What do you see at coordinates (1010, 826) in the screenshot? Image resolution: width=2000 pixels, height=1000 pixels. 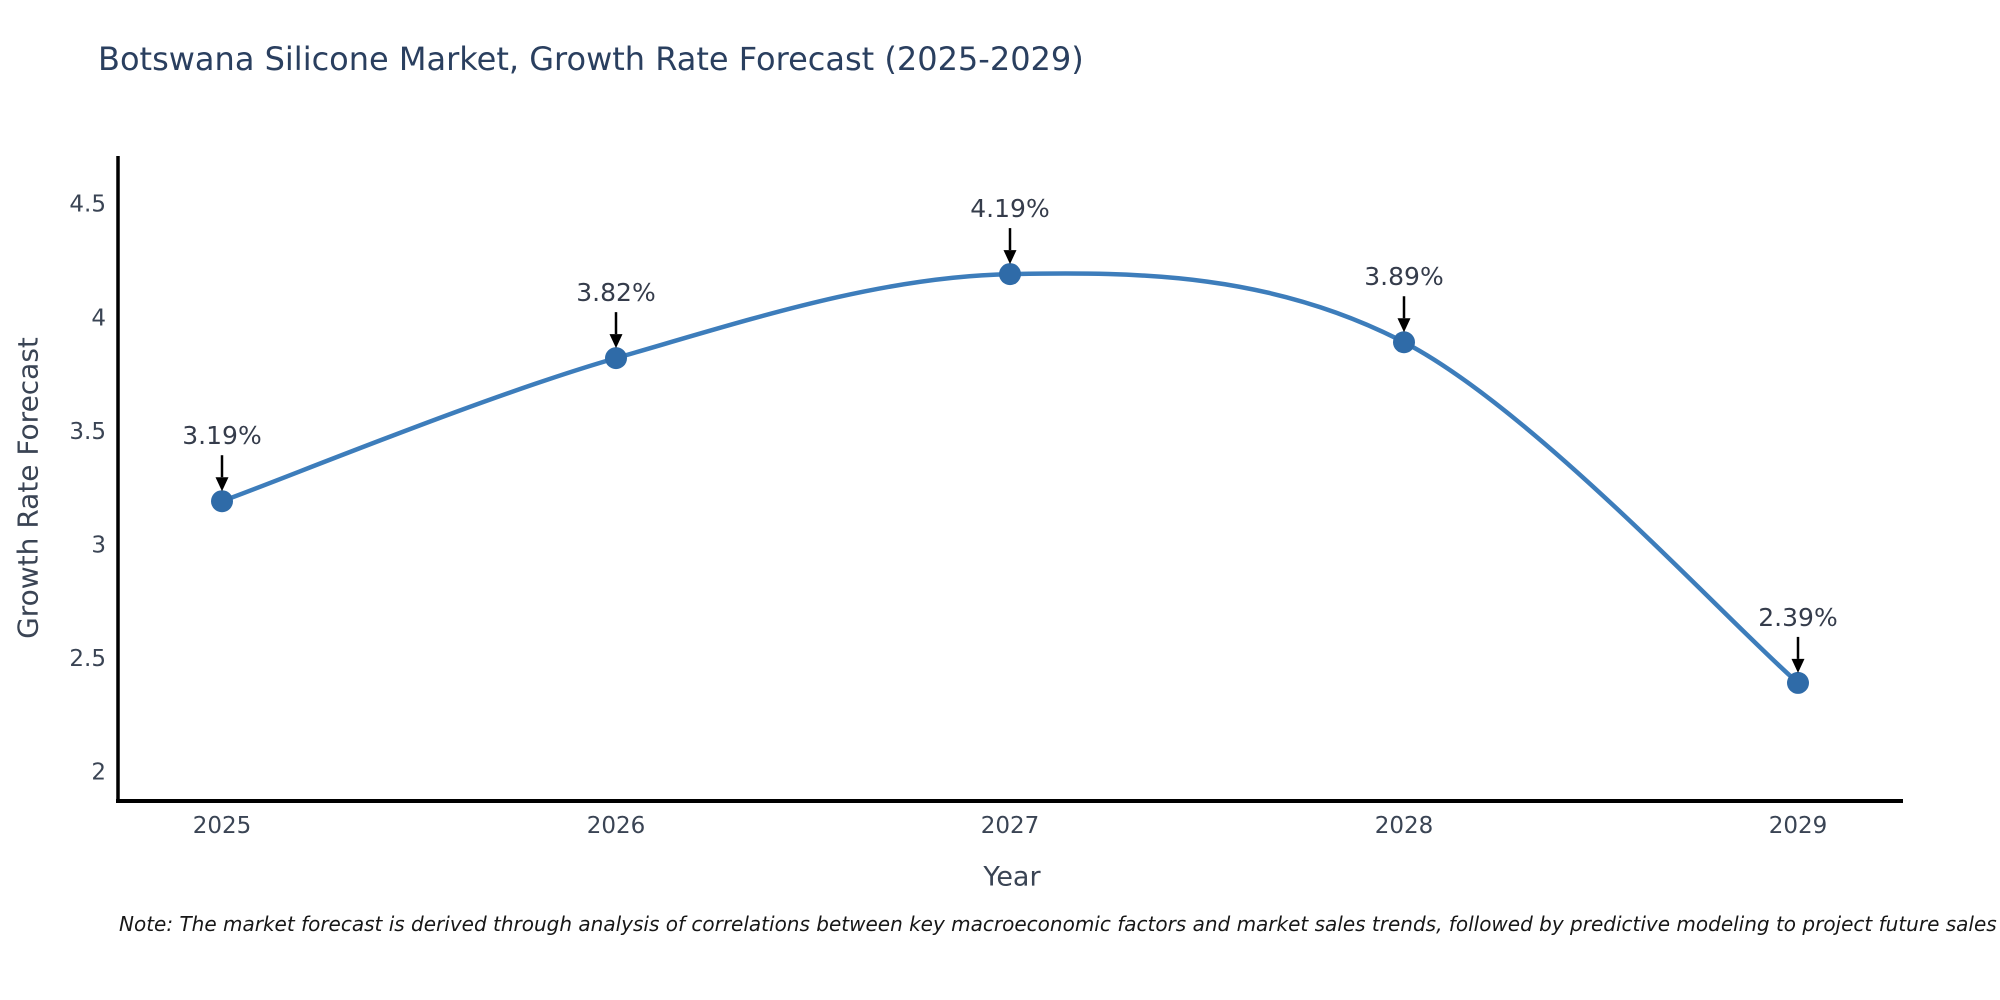 I see `x-tick-label: 2027` at bounding box center [1010, 826].